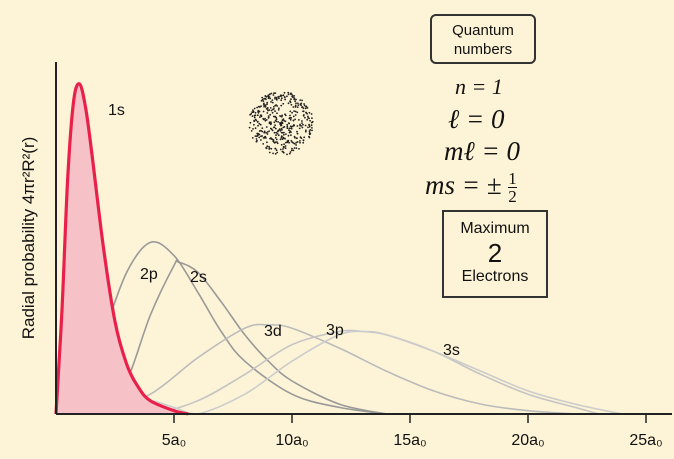  I want to click on y-axis-label: Radial probability 4πr²R²(r), so click(28, 238).